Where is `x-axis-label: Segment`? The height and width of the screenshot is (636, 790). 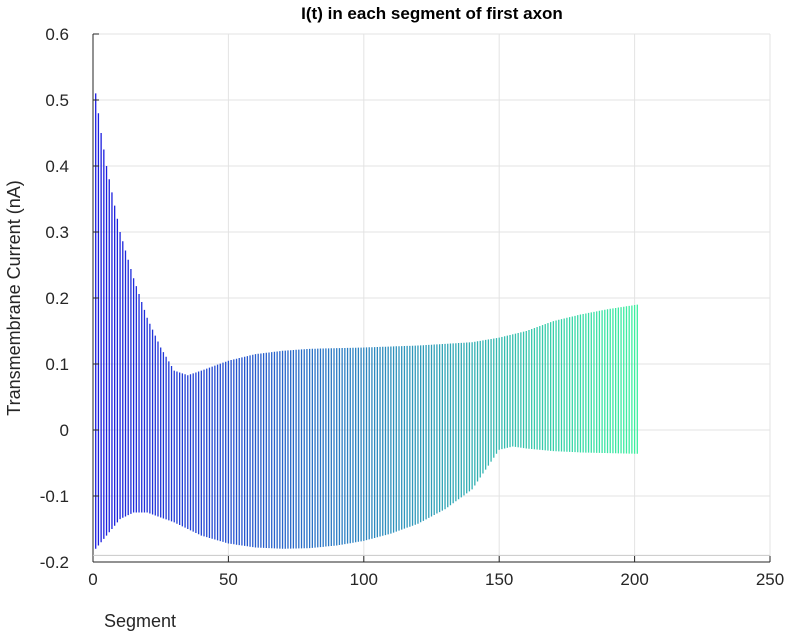 x-axis-label: Segment is located at coordinates (140, 621).